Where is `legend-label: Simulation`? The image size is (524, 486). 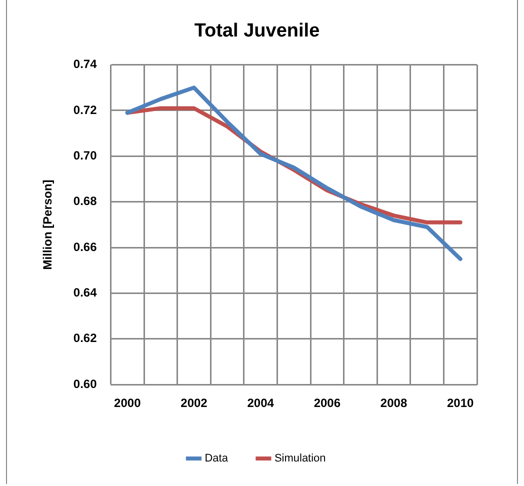
legend-label: Simulation is located at coordinates (300, 458).